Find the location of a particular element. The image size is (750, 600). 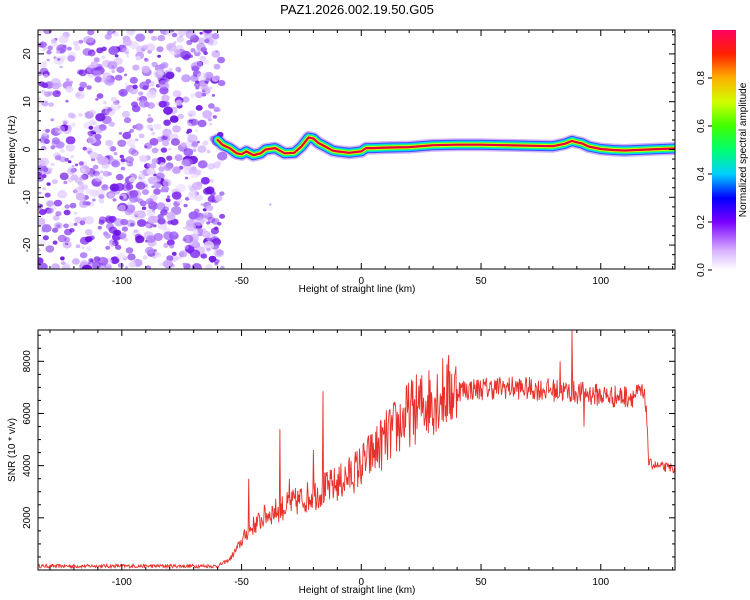

y-tick-label: 2000 is located at coordinates (27, 517).